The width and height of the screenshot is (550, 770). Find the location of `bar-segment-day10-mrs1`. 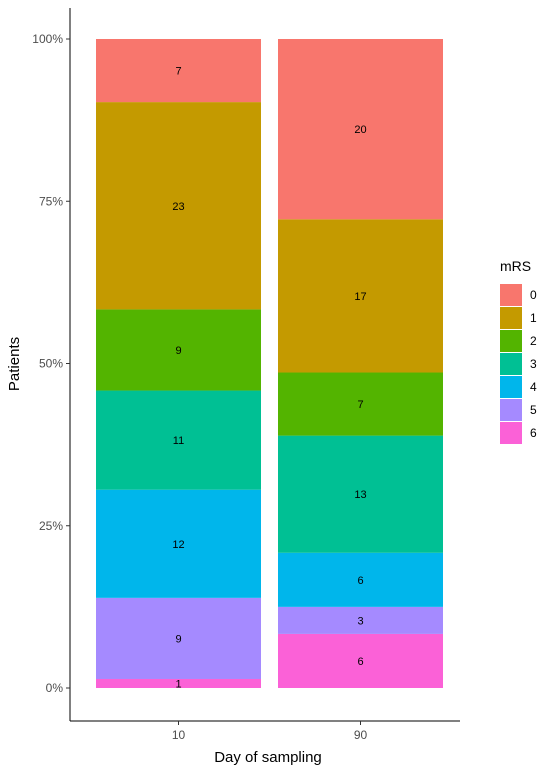

bar-segment-day10-mrs1 is located at coordinates (178, 206).